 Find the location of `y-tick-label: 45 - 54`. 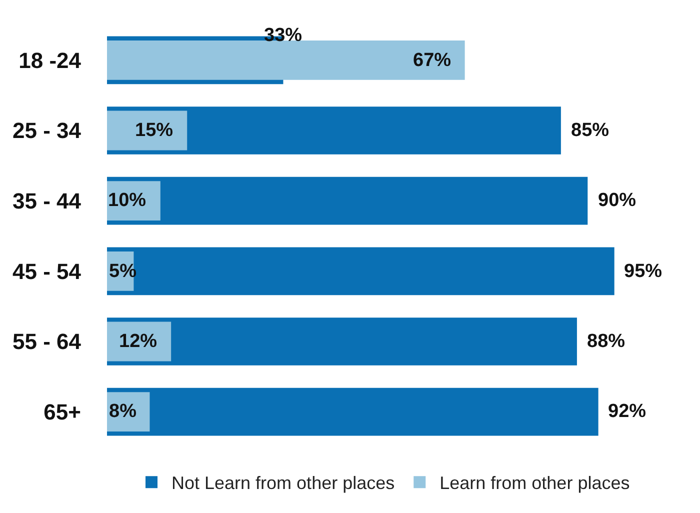

y-tick-label: 45 - 54 is located at coordinates (47, 271).